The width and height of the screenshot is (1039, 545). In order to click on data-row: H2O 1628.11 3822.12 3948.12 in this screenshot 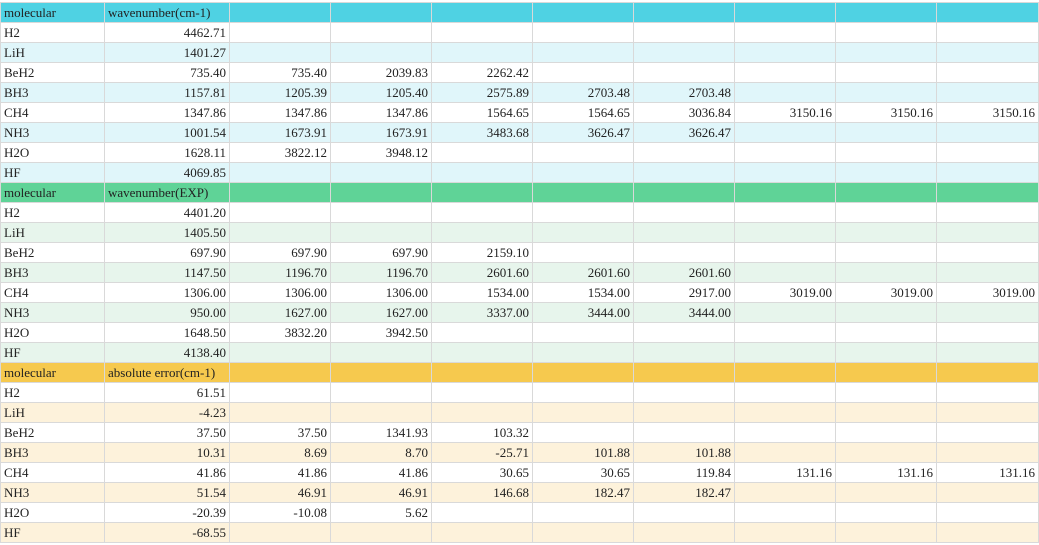, I will do `click(519, 152)`.